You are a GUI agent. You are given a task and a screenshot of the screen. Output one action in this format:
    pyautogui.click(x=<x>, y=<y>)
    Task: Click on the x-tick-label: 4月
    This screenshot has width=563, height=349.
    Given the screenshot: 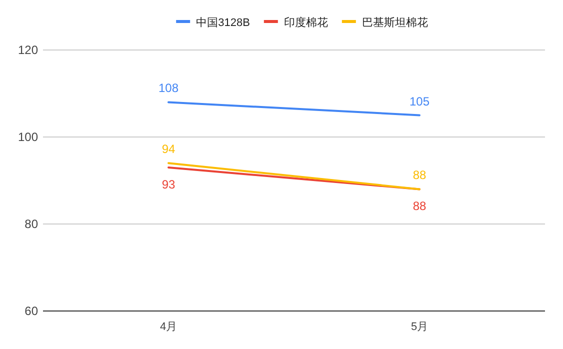 What is the action you would take?
    pyautogui.click(x=169, y=327)
    